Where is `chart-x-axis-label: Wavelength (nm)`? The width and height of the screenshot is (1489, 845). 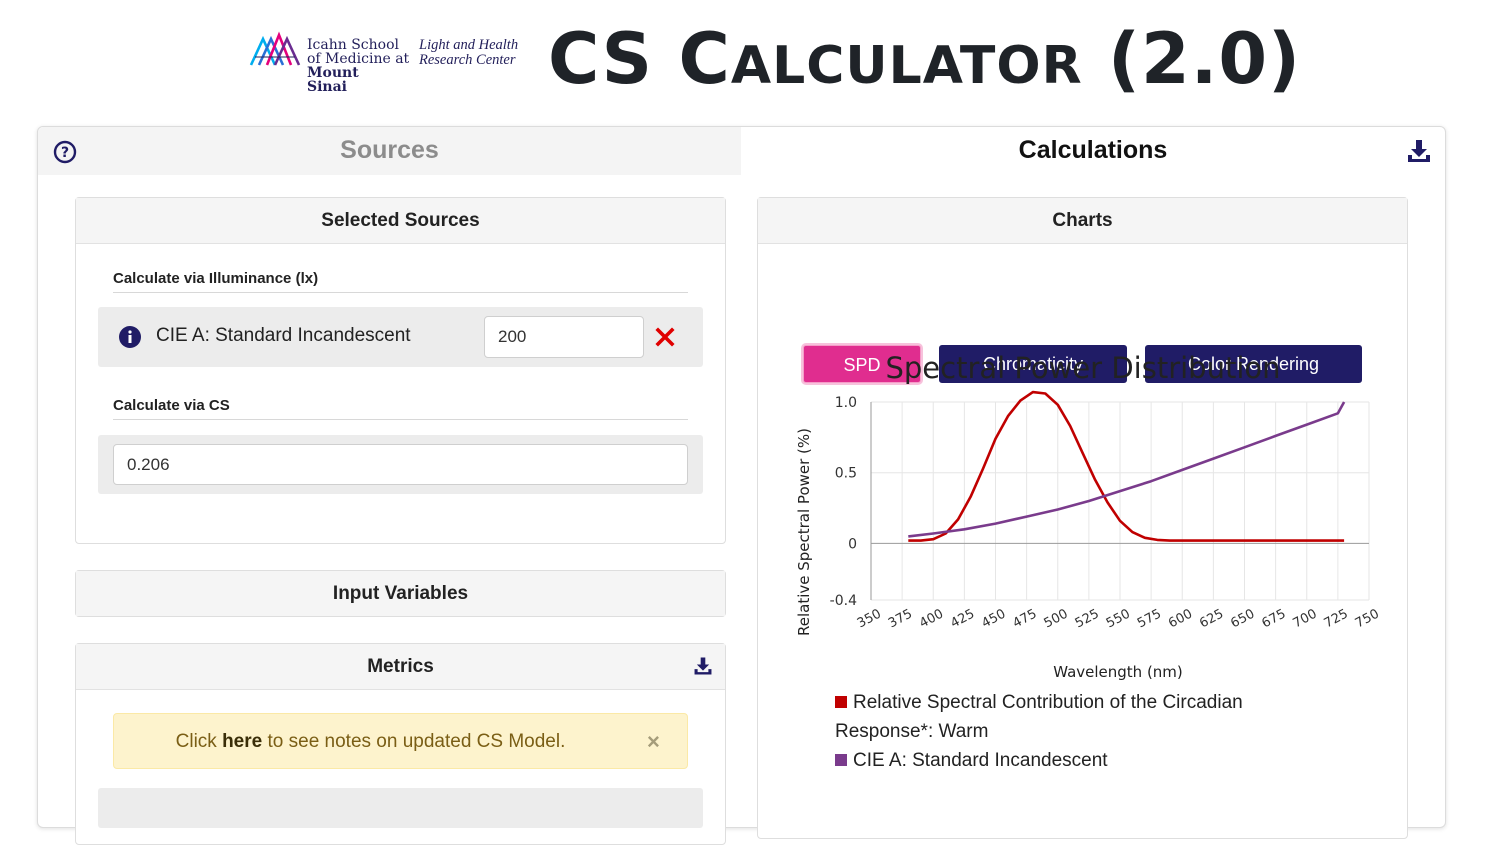 chart-x-axis-label: Wavelength (nm) is located at coordinates (1118, 672).